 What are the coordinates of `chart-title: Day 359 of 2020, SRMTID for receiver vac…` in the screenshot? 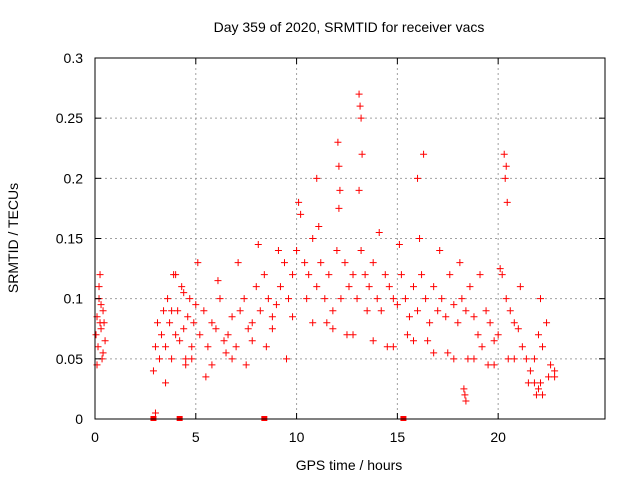 It's located at (349, 27).